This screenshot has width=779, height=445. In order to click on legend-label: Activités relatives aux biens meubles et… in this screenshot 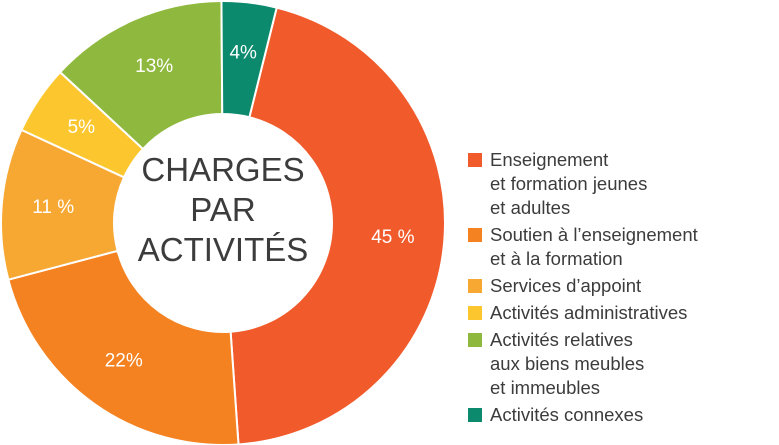, I will do `click(567, 363)`.